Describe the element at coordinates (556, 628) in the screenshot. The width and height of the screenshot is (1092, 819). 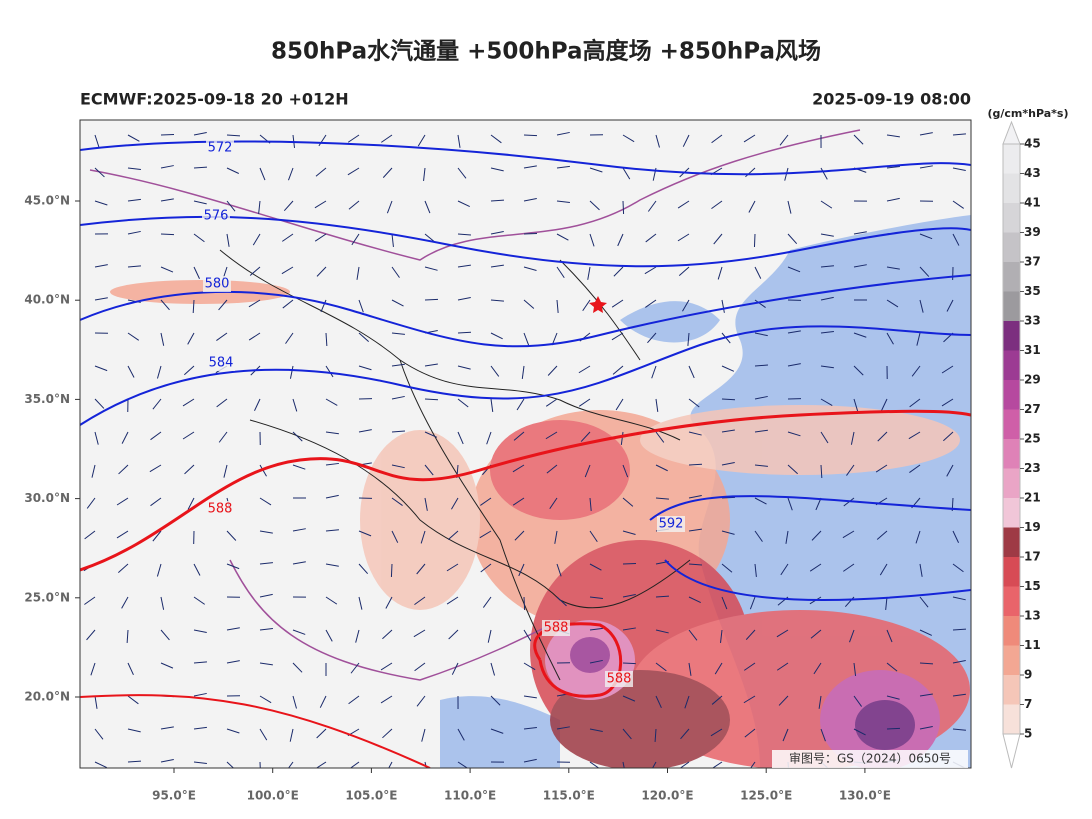
I see `contour-label-bg` at that location.